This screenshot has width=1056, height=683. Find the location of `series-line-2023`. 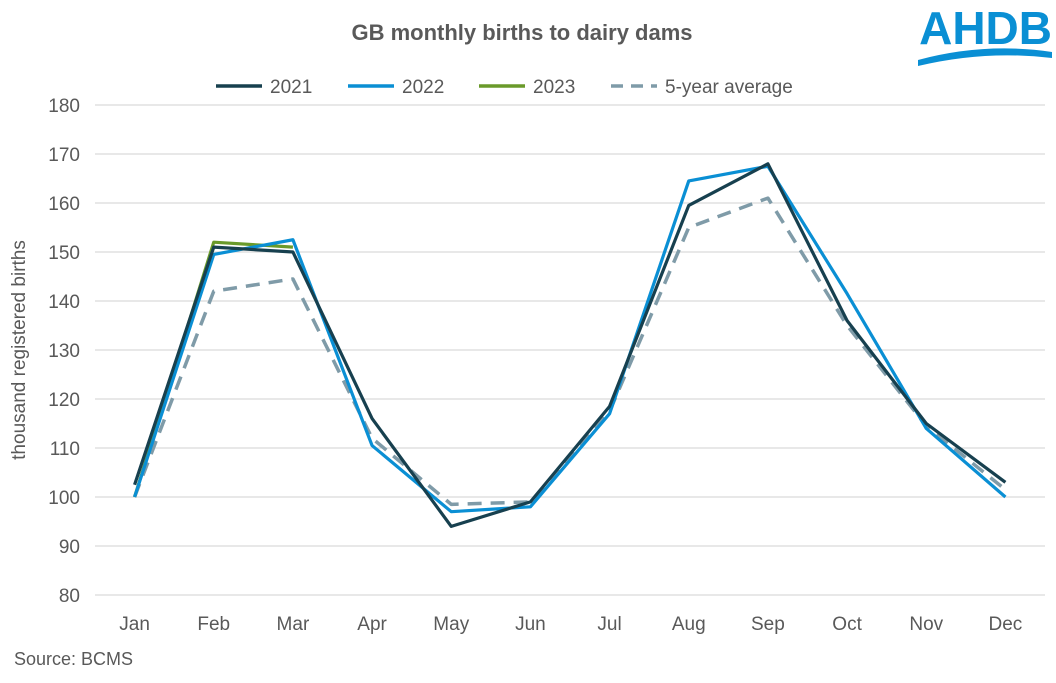

series-line-2023 is located at coordinates (213, 369).